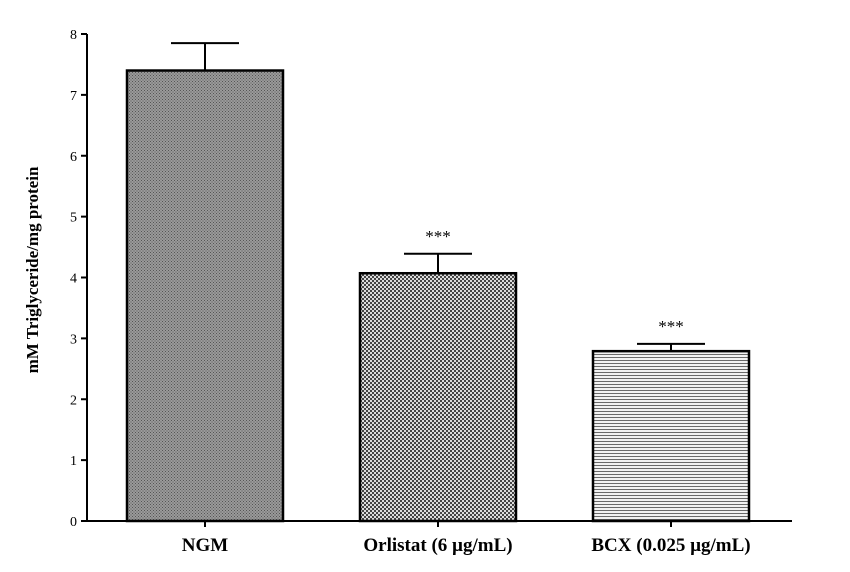 This screenshot has height=572, width=850. Describe the element at coordinates (205, 545) in the screenshot. I see `category-label-0: NGM` at that location.